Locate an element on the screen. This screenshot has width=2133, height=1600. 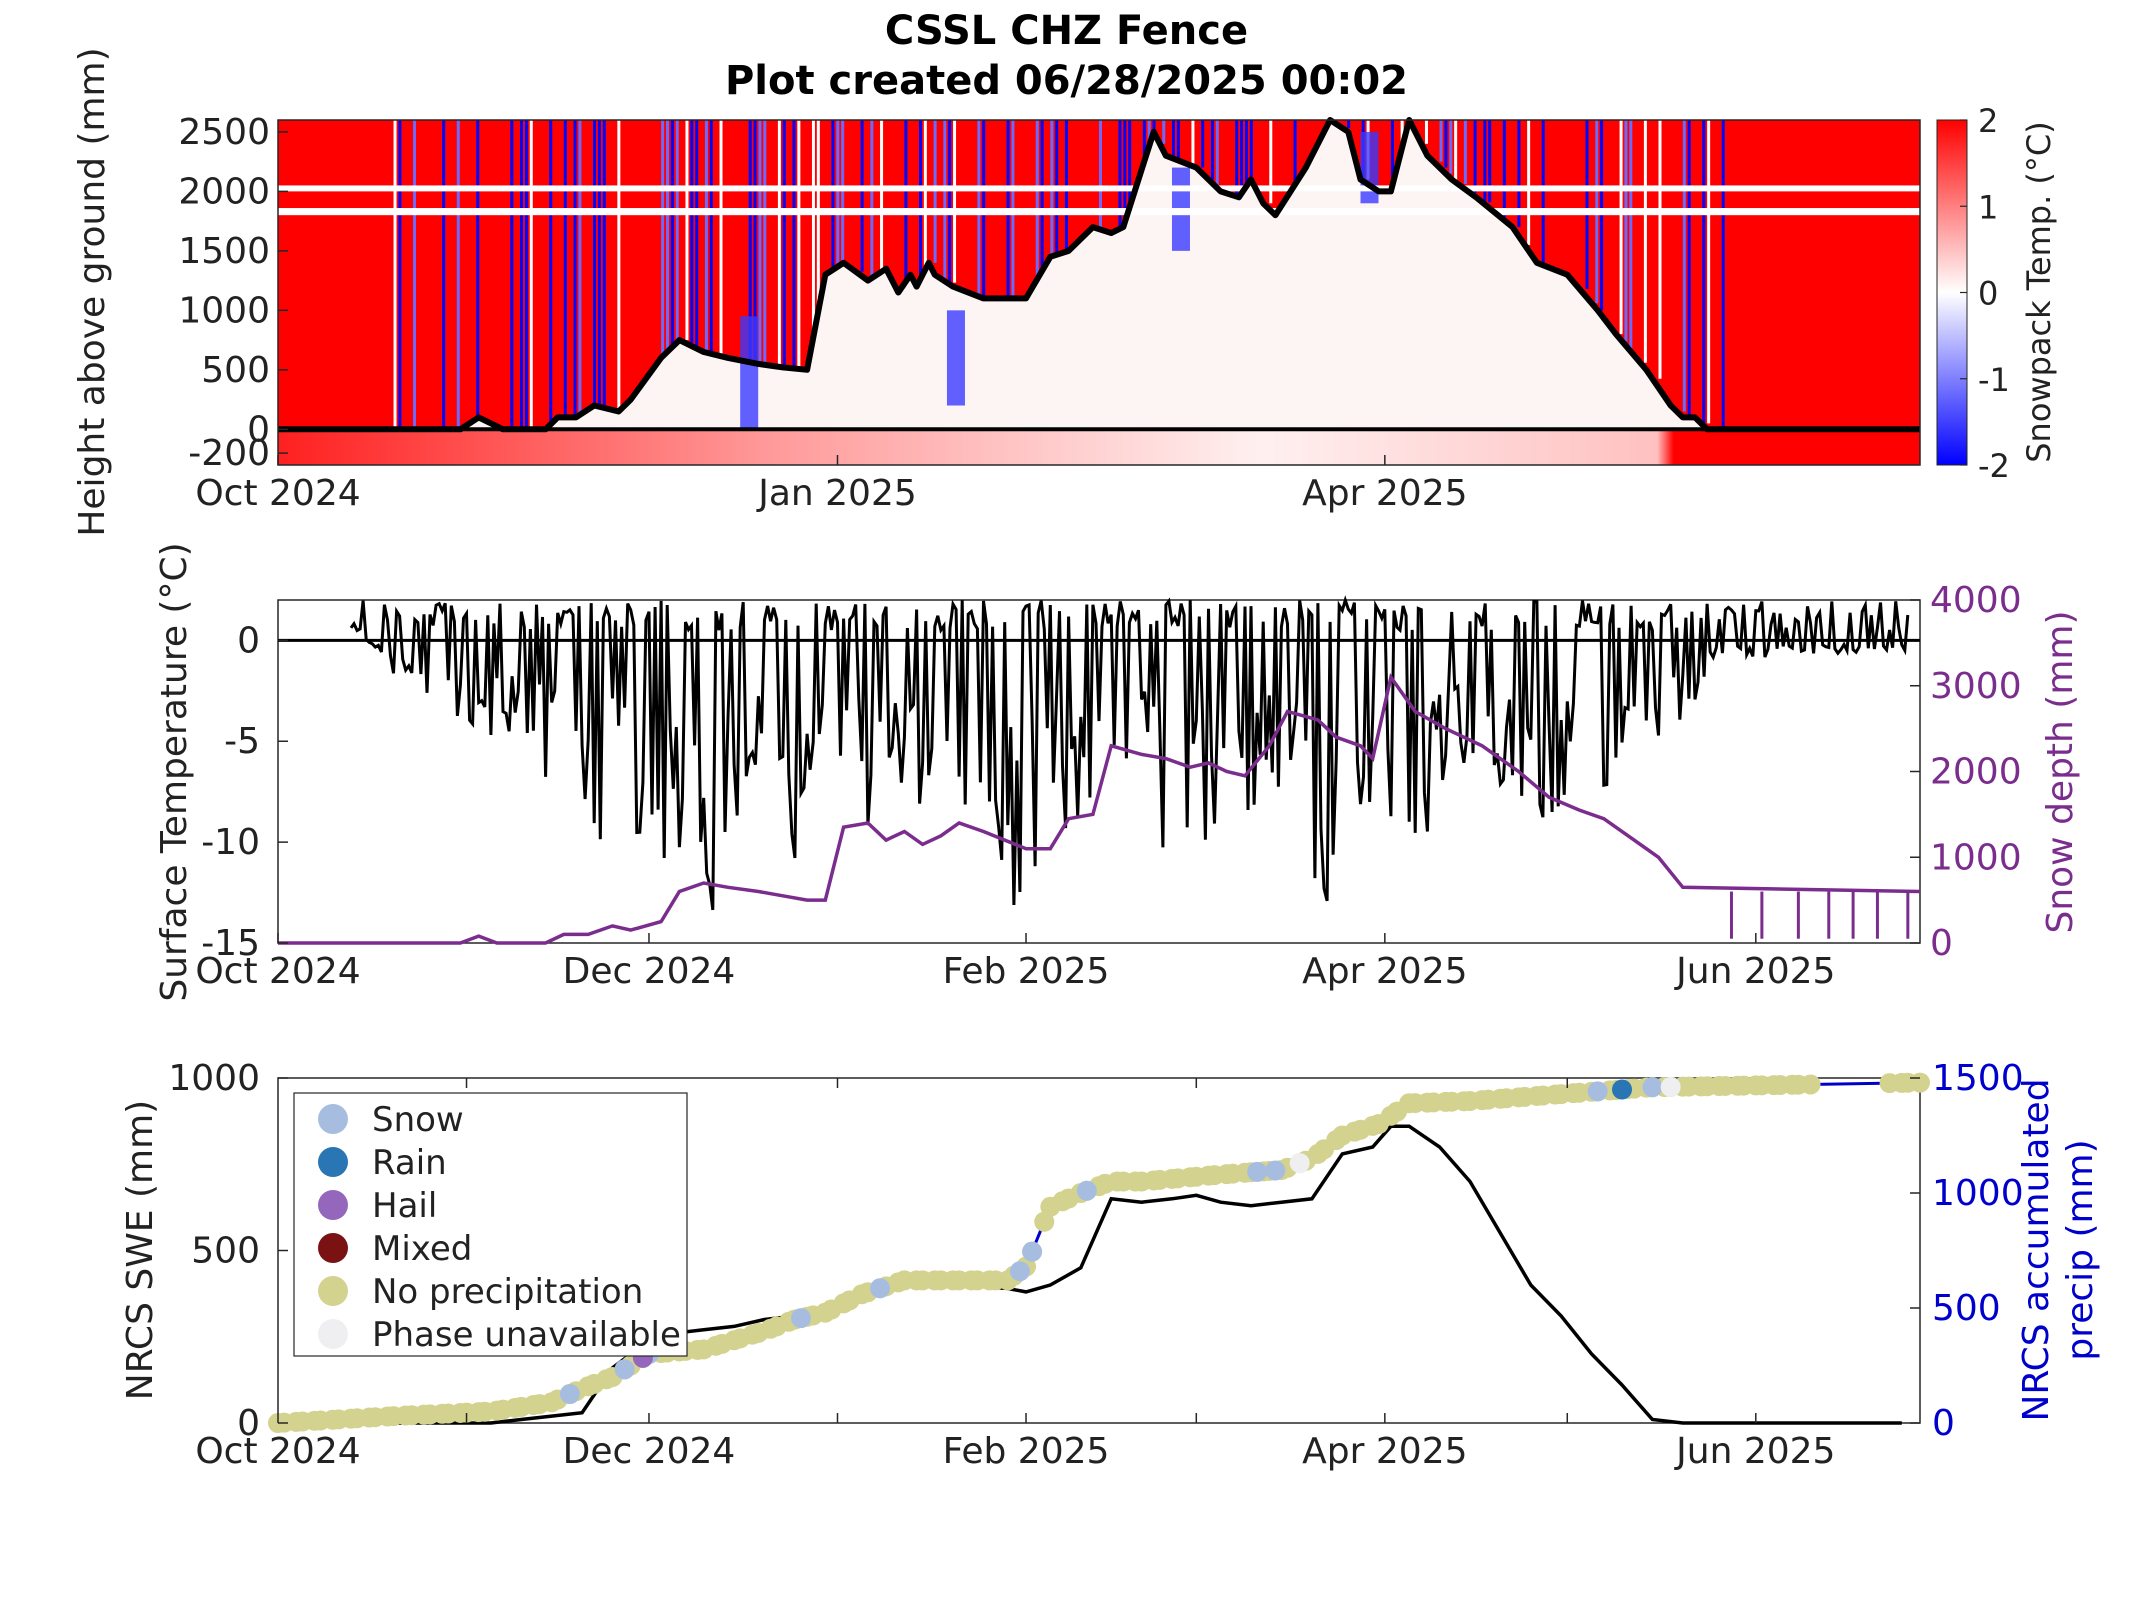
snowpack-interior is located at coordinates (1099, 275).